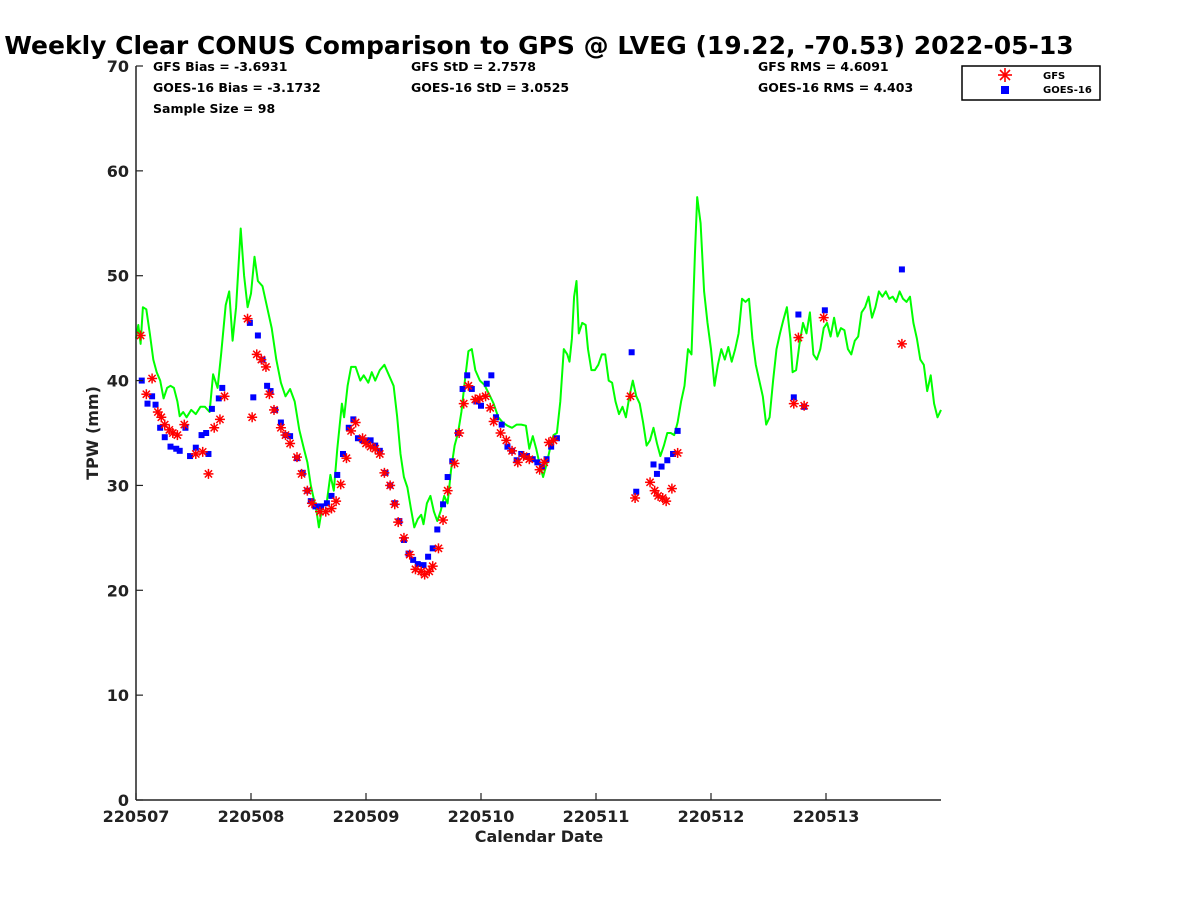 The height and width of the screenshot is (900, 1200). Describe the element at coordinates (539, 836) in the screenshot. I see `x-axis-label: Calendar Date` at that location.